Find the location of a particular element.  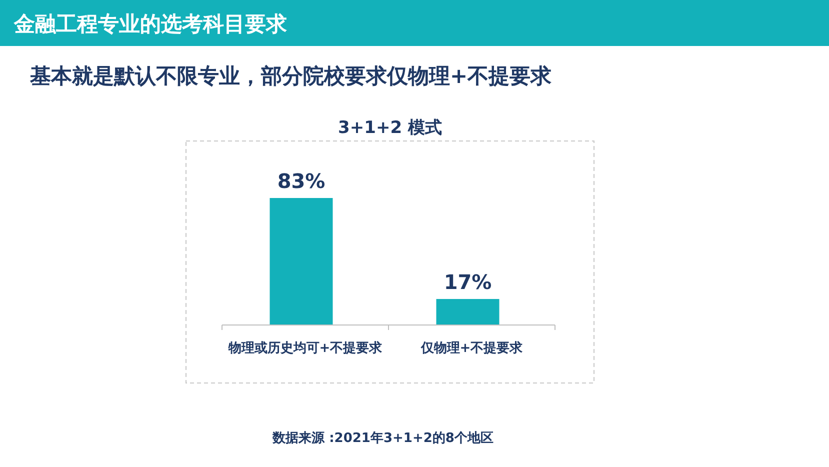

x-tick-label: 物理或历史均可+不提要求 is located at coordinates (305, 348).